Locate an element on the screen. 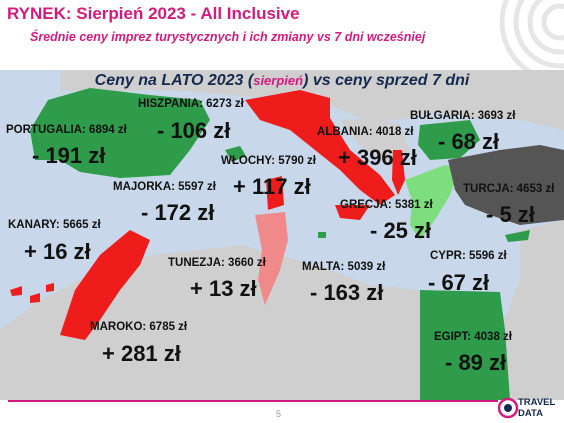  change-italy: + 117 zł is located at coordinates (272, 186).